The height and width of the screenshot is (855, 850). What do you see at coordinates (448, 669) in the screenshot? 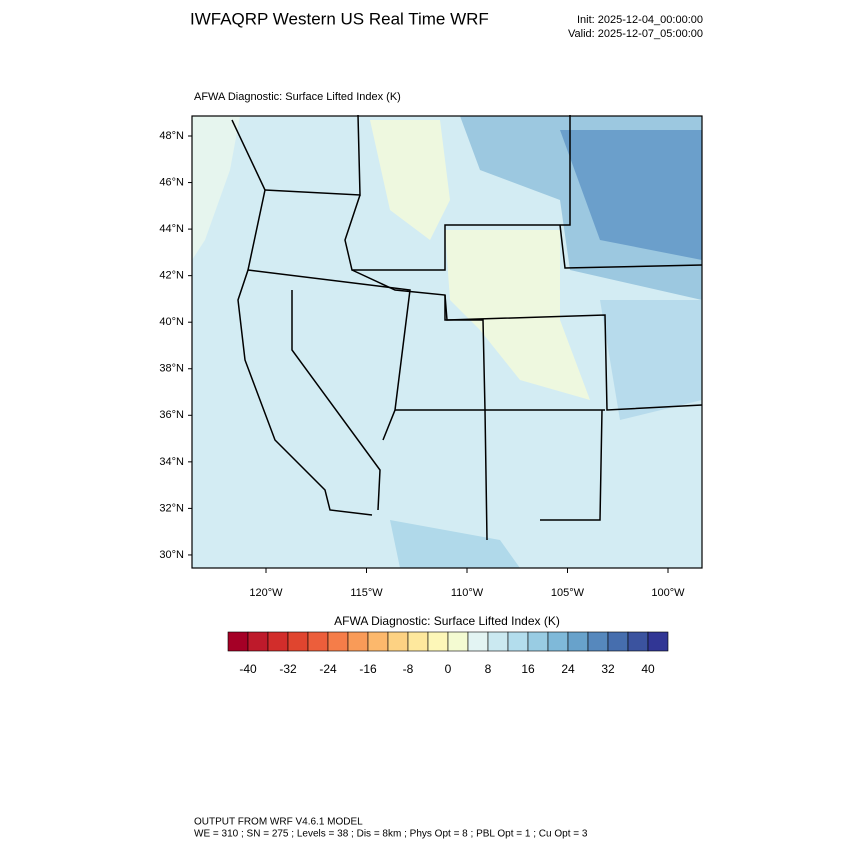
I see `colorbar-tick-label: 0` at bounding box center [448, 669].